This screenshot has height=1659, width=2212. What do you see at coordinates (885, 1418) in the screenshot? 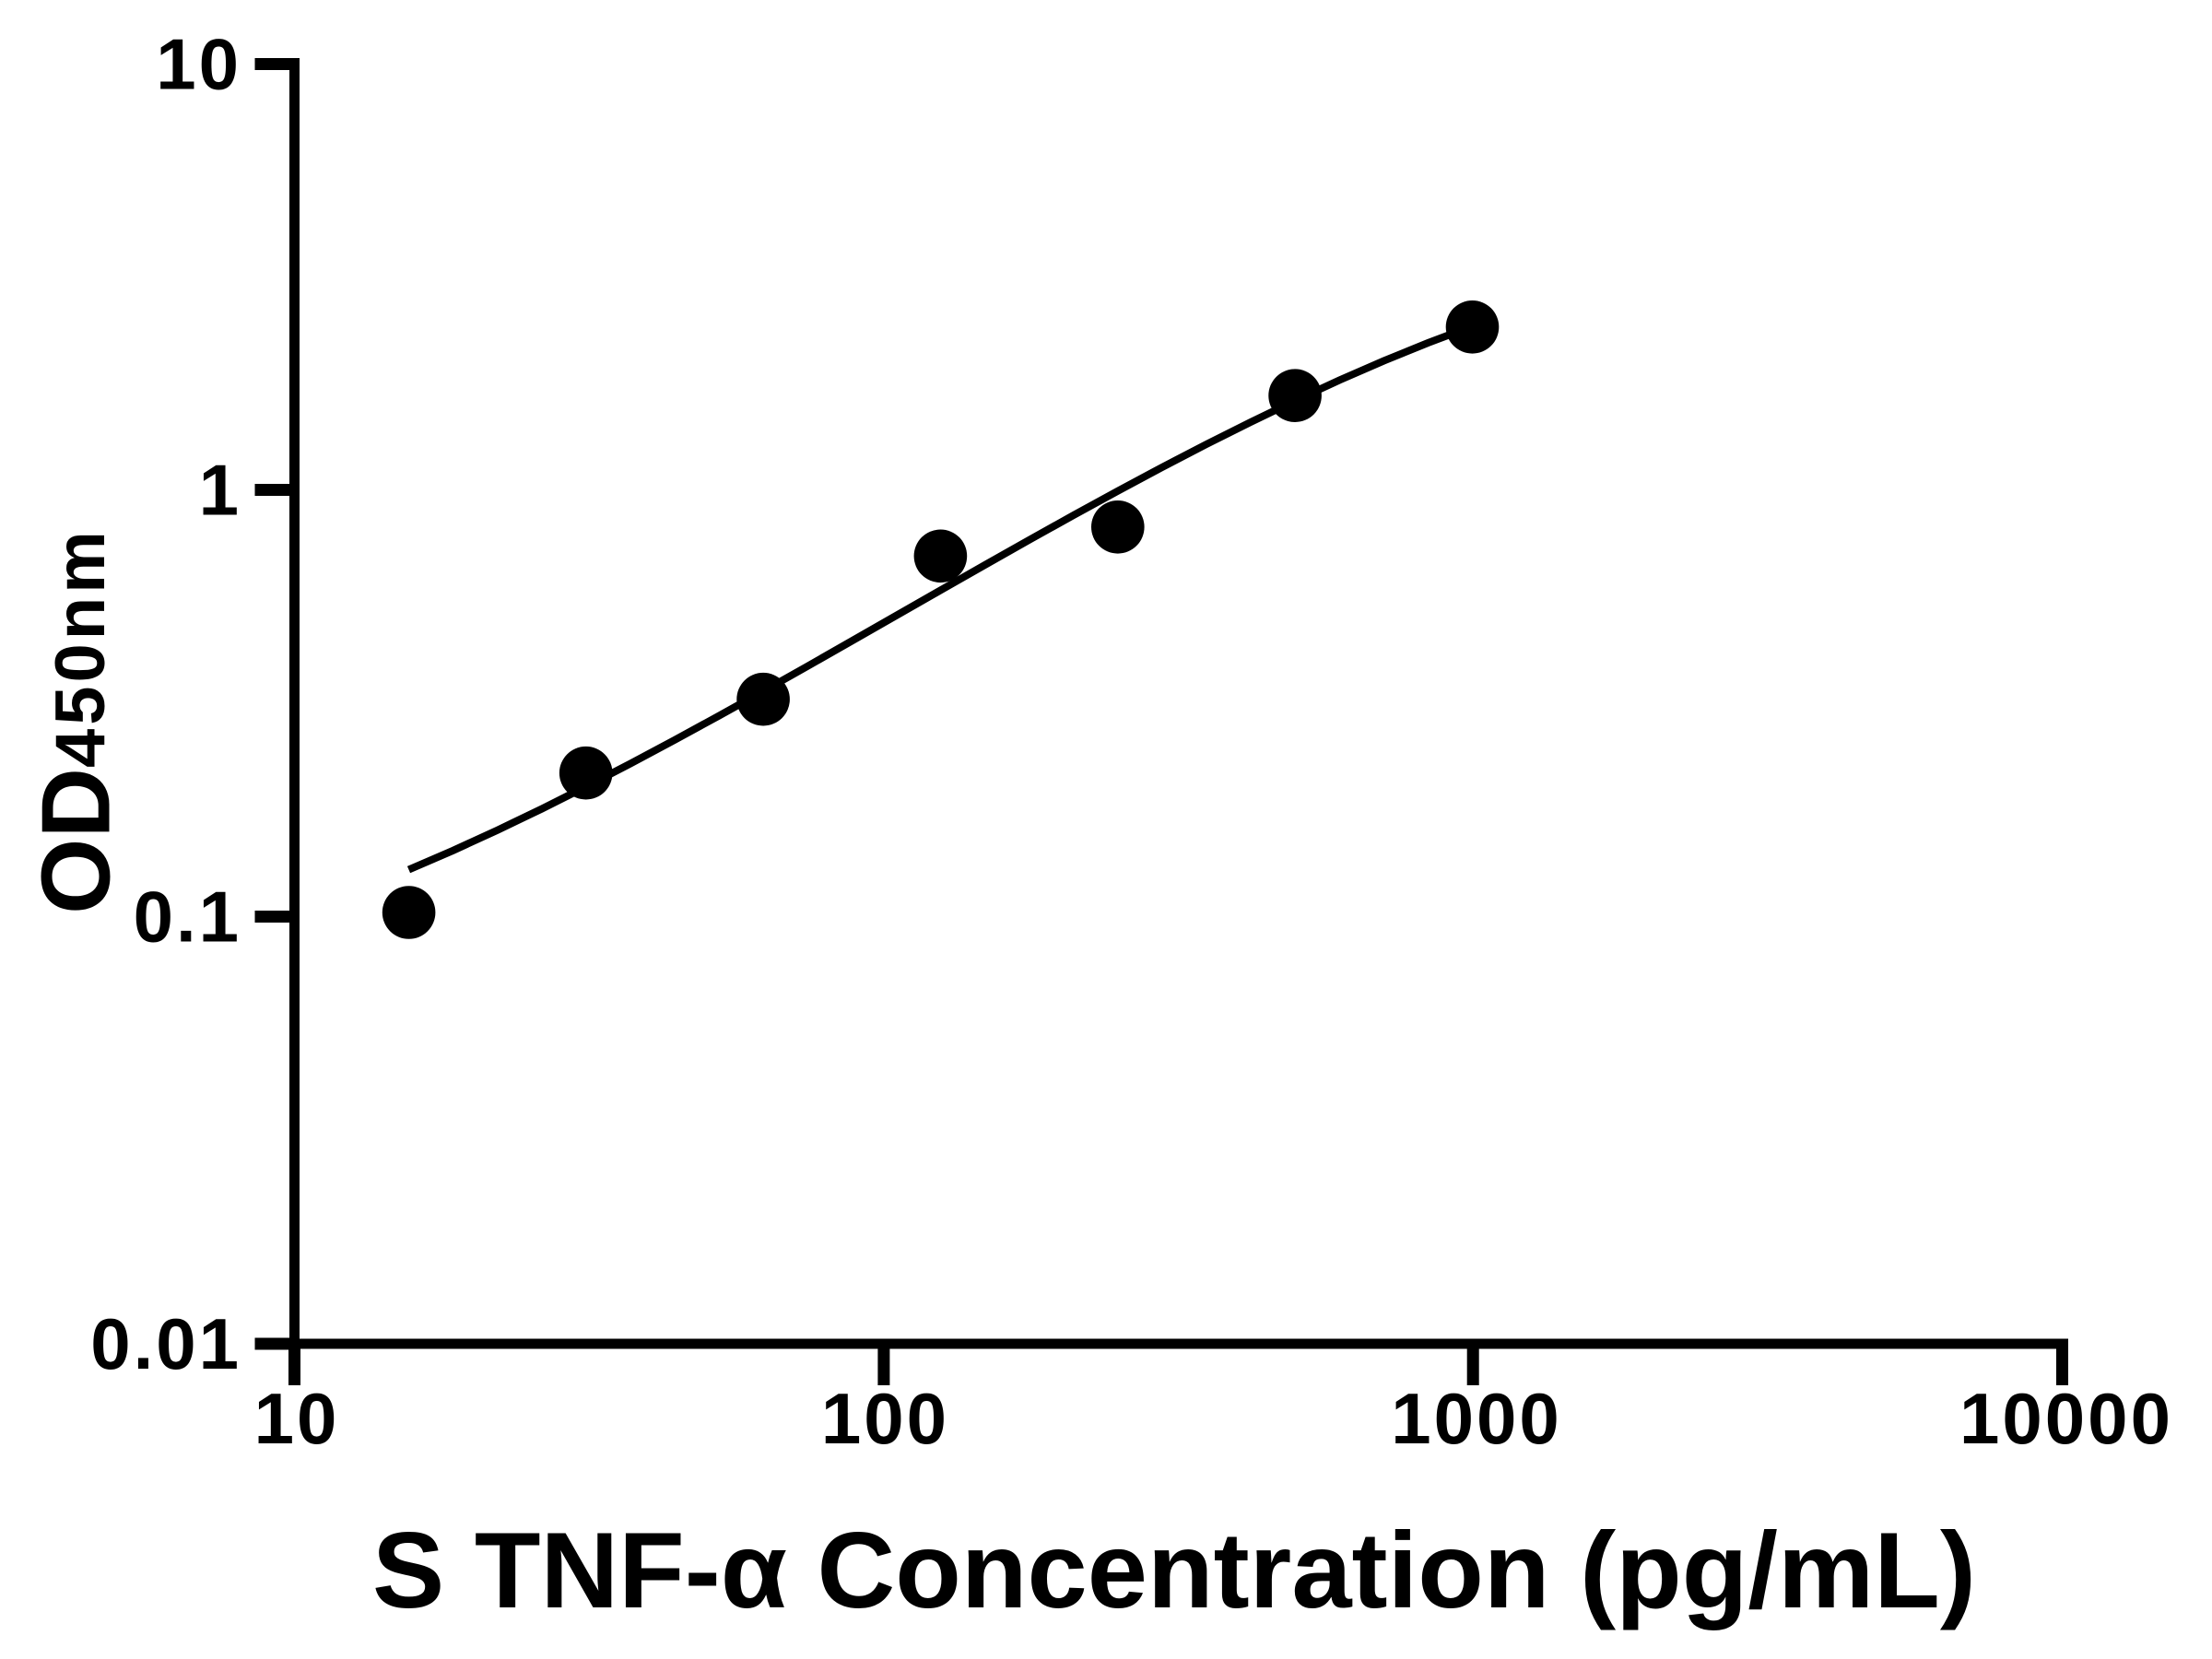
I see `svg-text: 100` at bounding box center [885, 1418].